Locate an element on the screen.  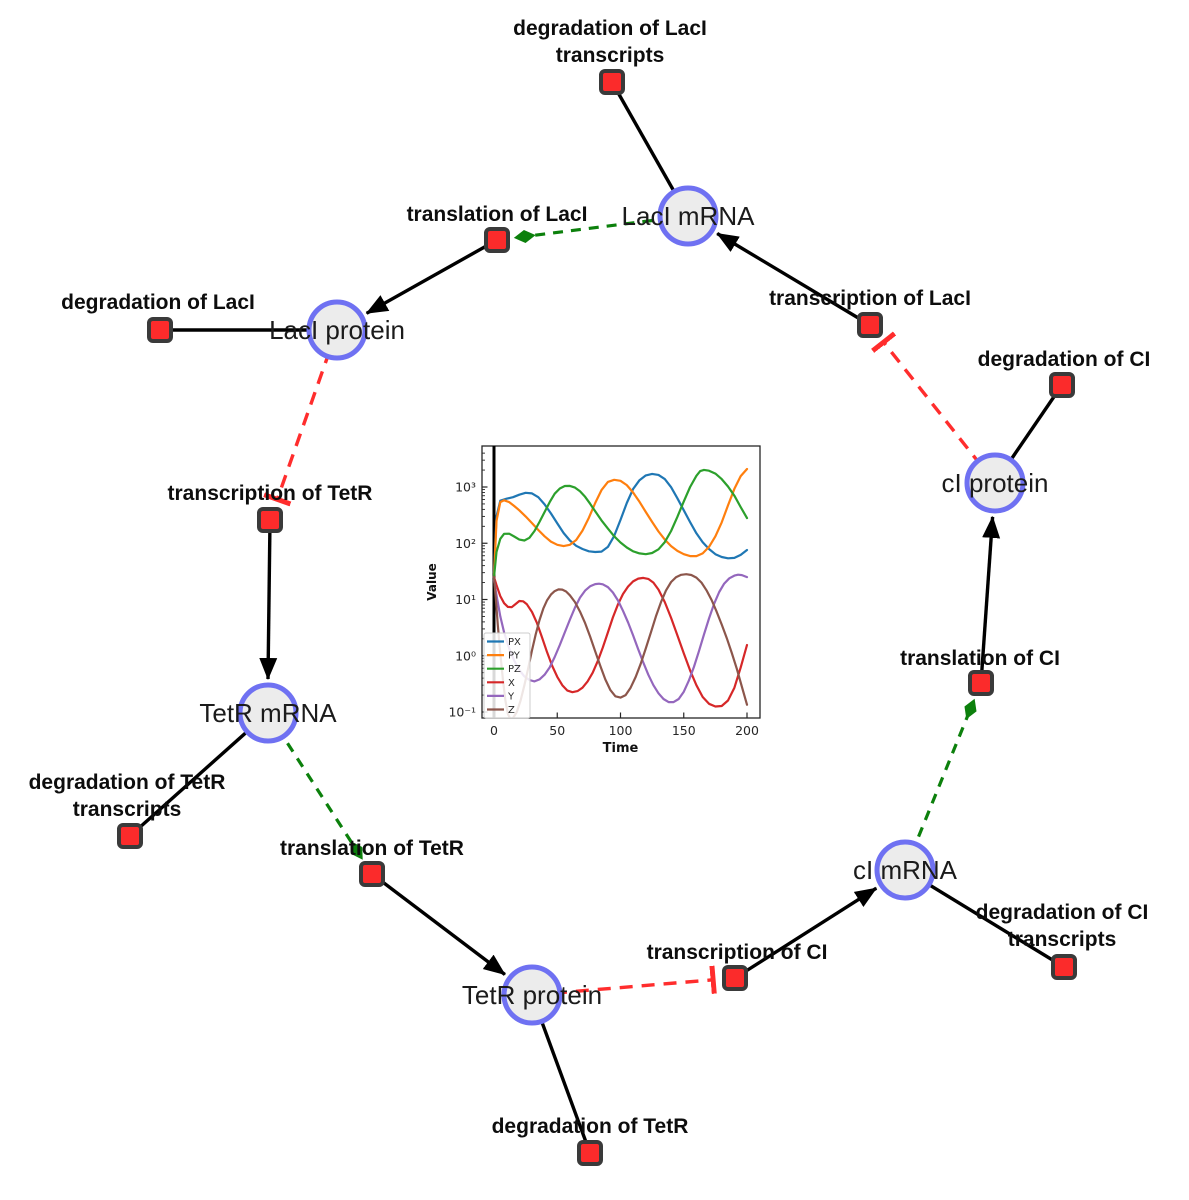
chart-ylabel: Value is located at coordinates (432, 582).